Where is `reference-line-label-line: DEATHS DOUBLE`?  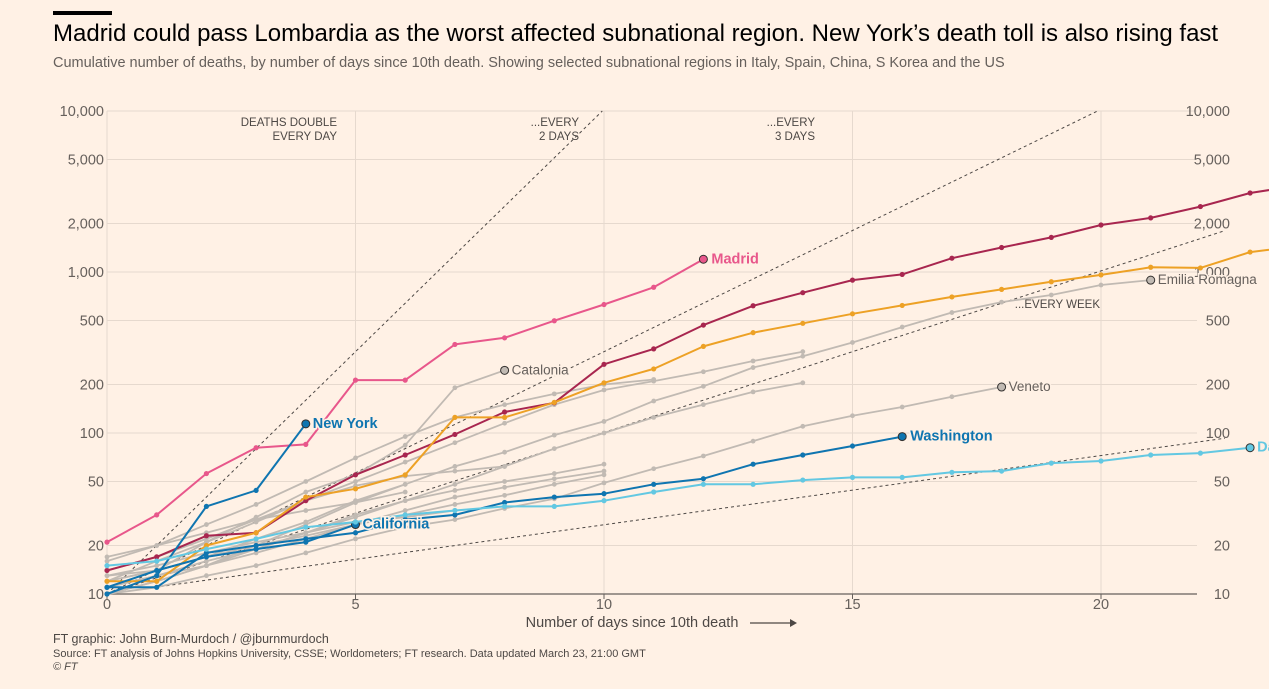 reference-line-label-line: DEATHS DOUBLE is located at coordinates (289, 123).